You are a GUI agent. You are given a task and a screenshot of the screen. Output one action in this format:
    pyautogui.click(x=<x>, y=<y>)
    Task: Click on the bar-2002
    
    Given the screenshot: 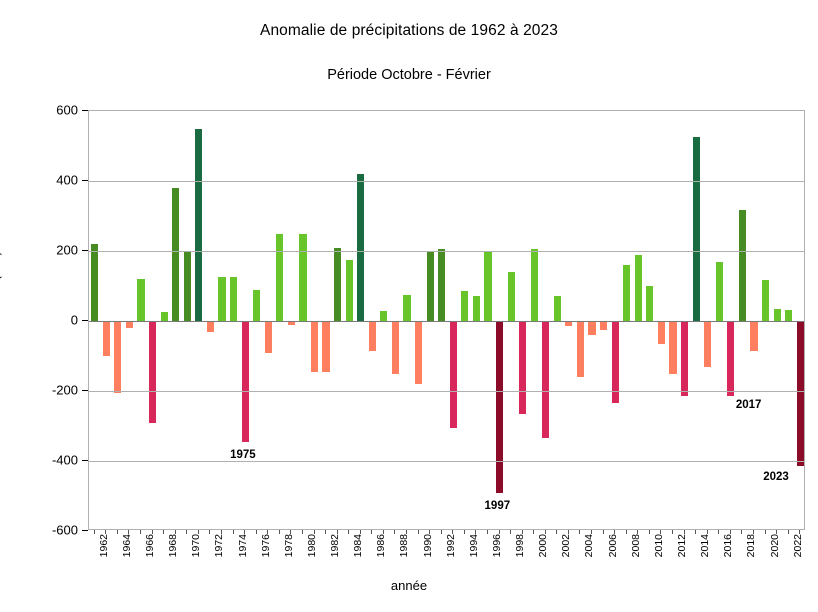 What is the action you would take?
    pyautogui.click(x=557, y=308)
    